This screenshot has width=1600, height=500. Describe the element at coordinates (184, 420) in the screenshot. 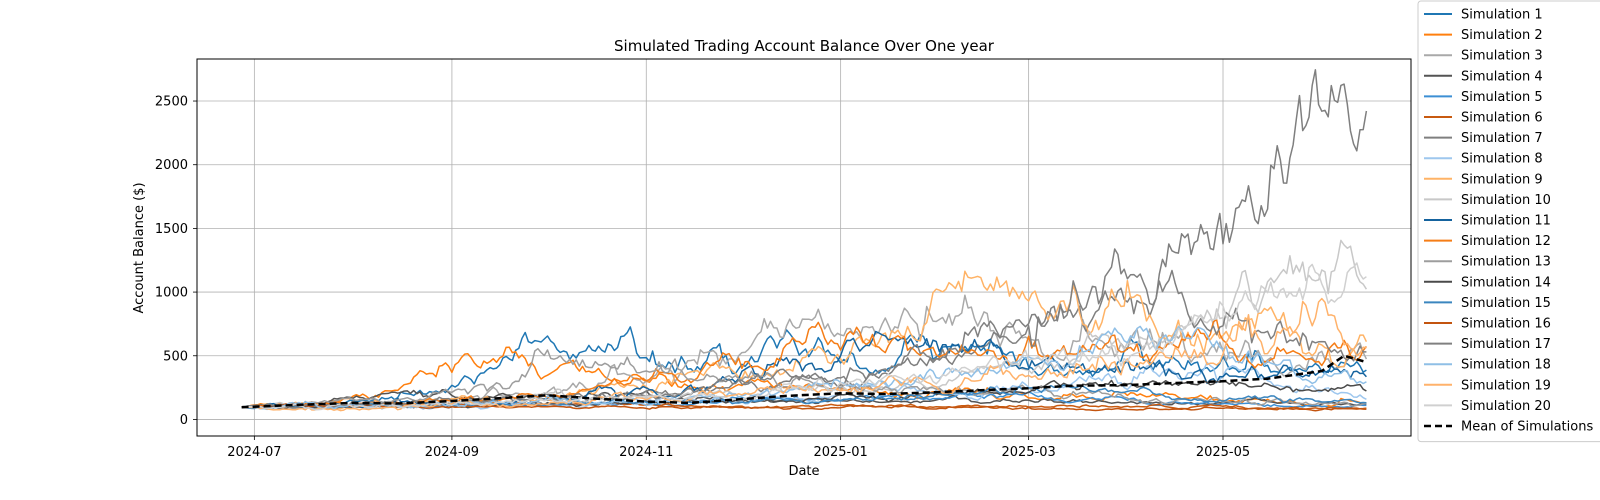

I see `y-tick-label: 0` at that location.